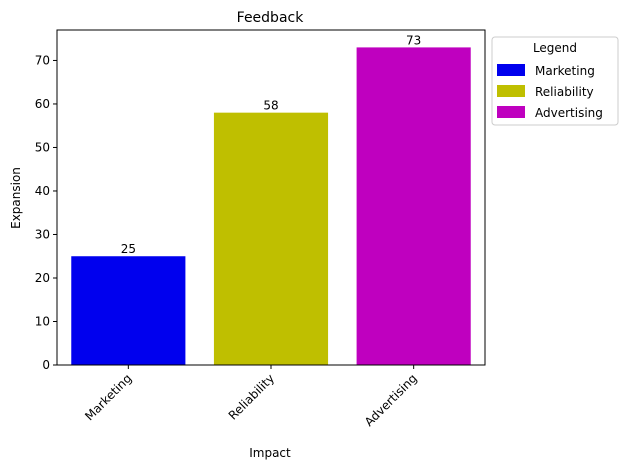 Image resolution: width=630 pixels, height=474 pixels. I want to click on data-label-advertising: 73, so click(413, 40).